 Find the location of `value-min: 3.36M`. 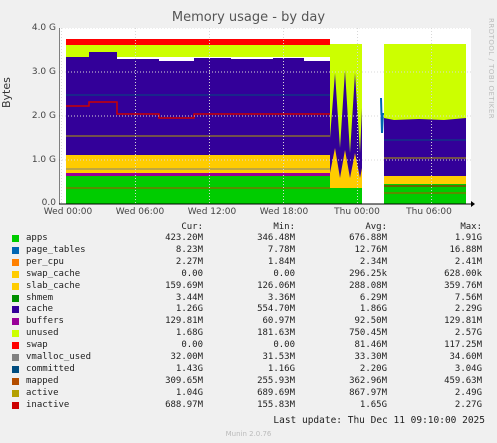

value-min: 3.36M is located at coordinates (281, 297).